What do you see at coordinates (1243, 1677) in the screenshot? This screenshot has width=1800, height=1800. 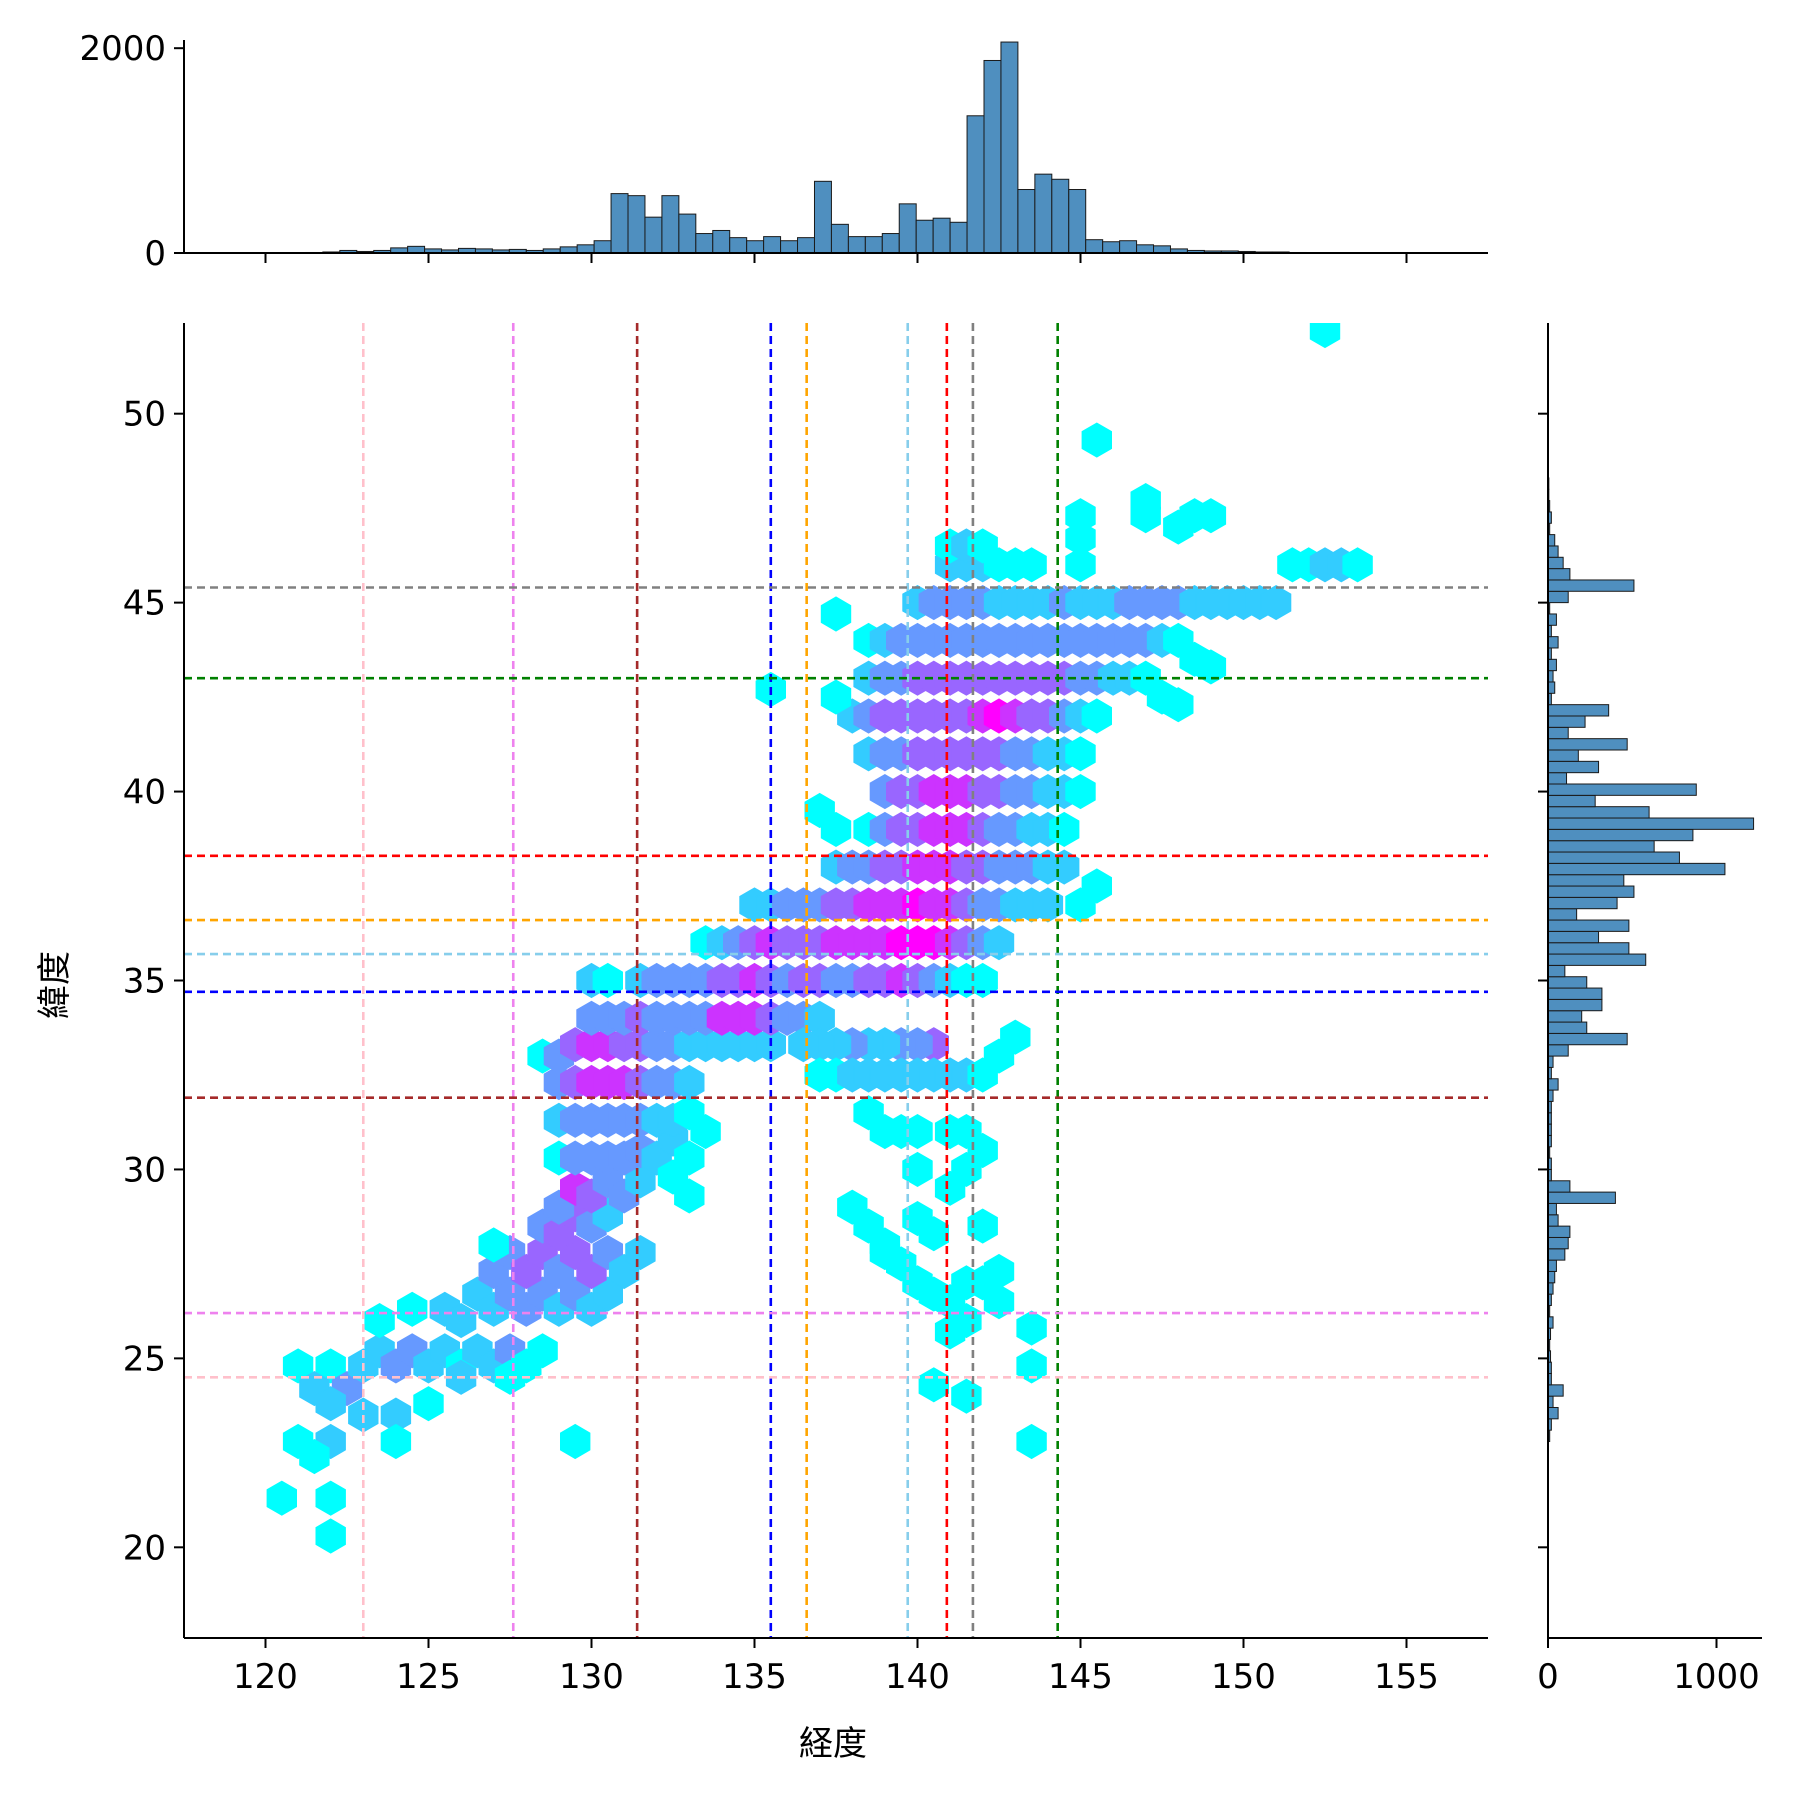 I see `x-tick-label: 150` at bounding box center [1243, 1677].